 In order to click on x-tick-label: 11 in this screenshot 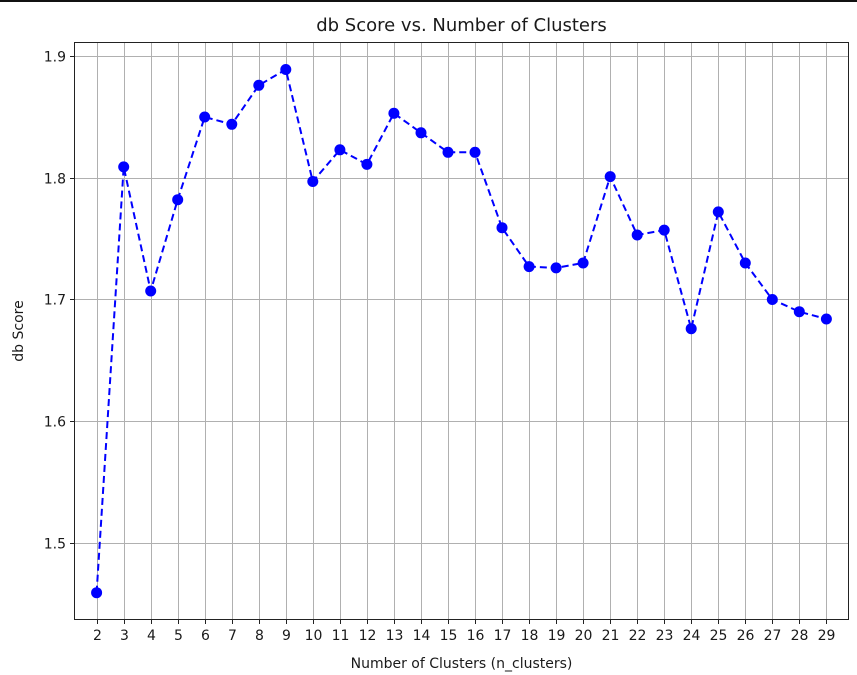, I will do `click(341, 636)`.